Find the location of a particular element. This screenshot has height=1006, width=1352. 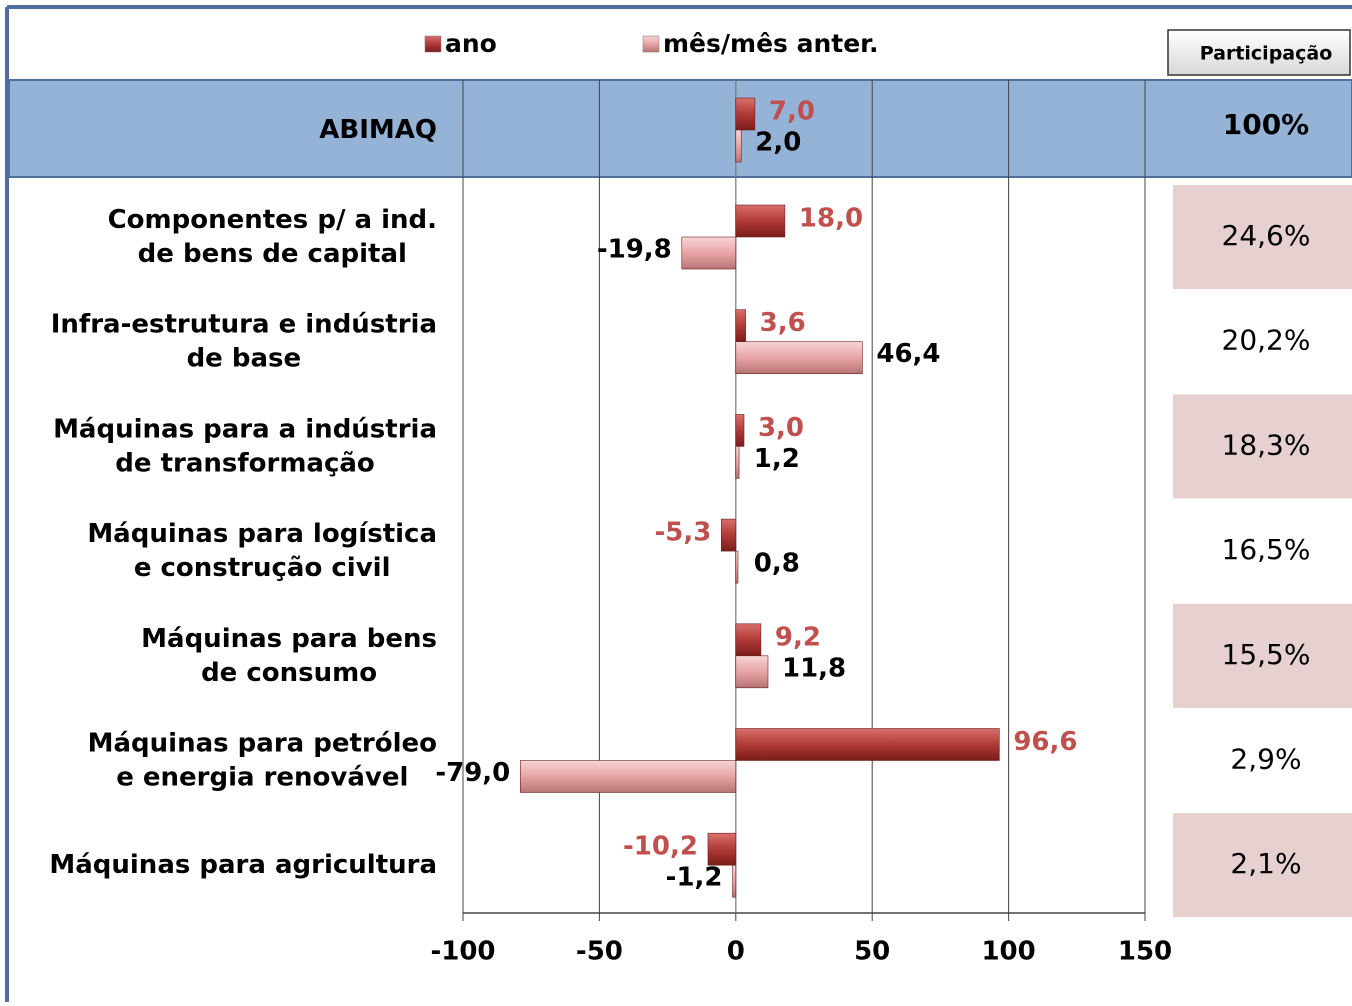

data-label: 3,6 is located at coordinates (783, 323).